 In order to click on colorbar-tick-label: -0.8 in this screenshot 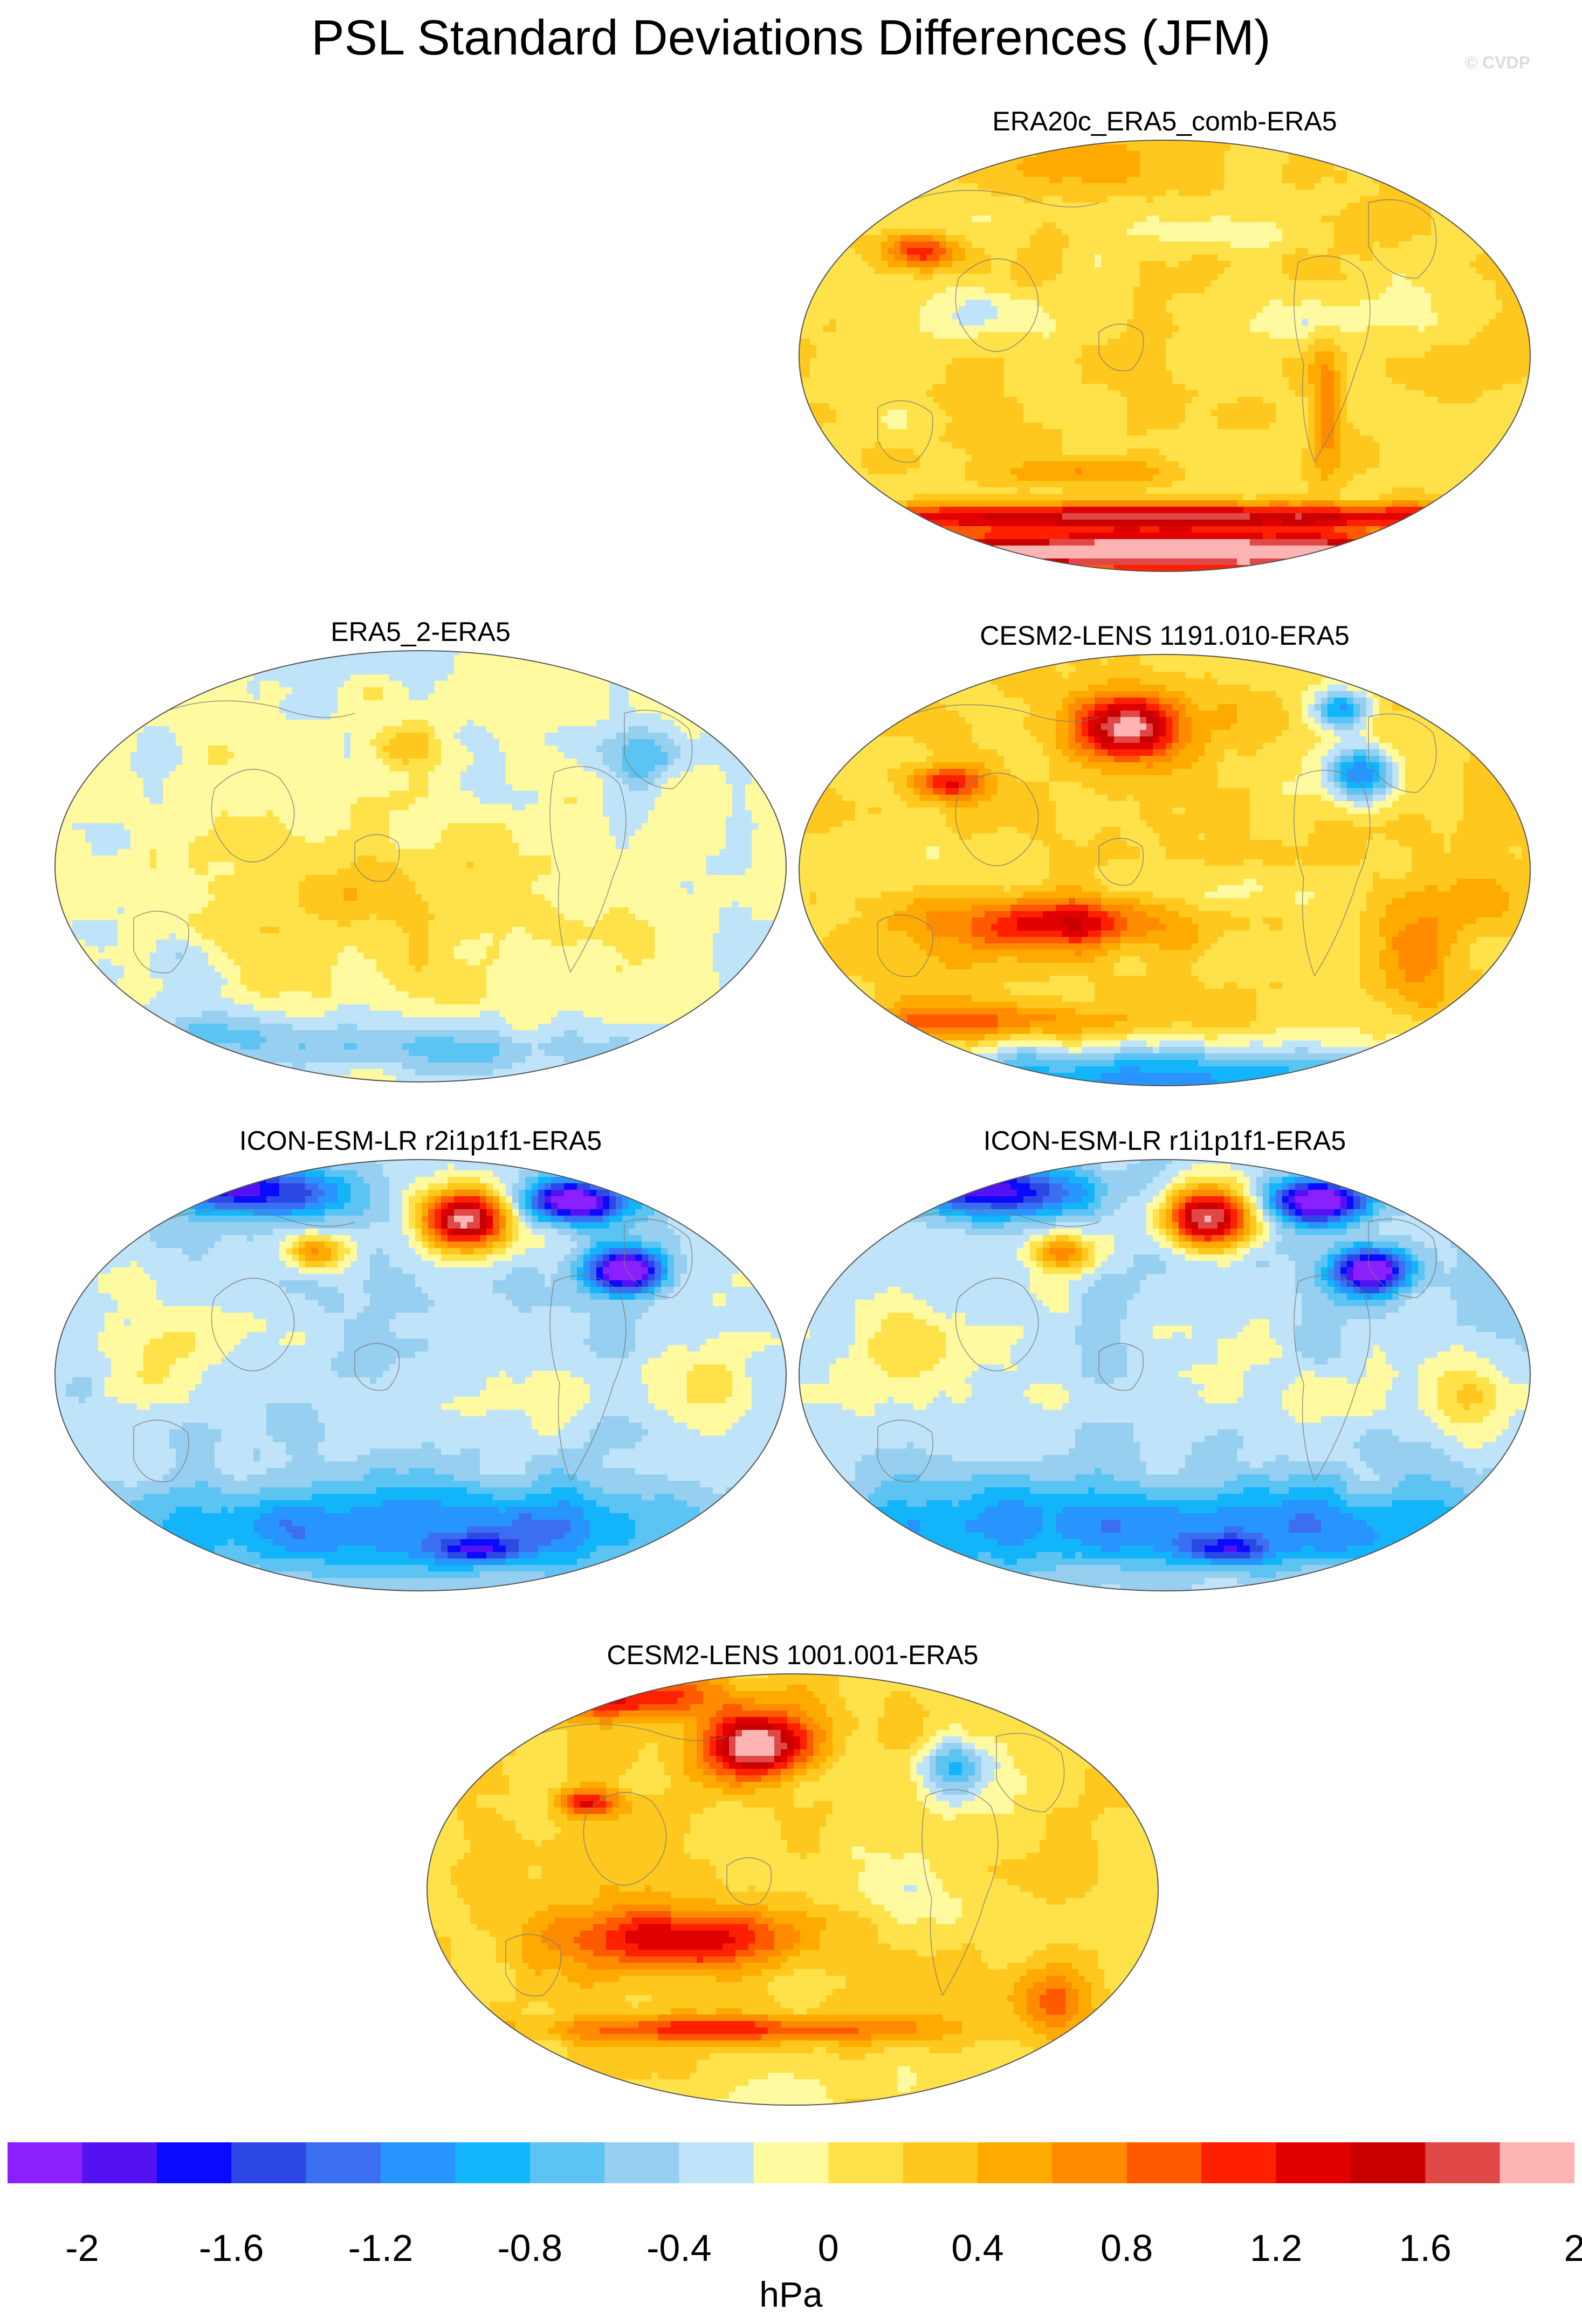, I will do `click(529, 2248)`.